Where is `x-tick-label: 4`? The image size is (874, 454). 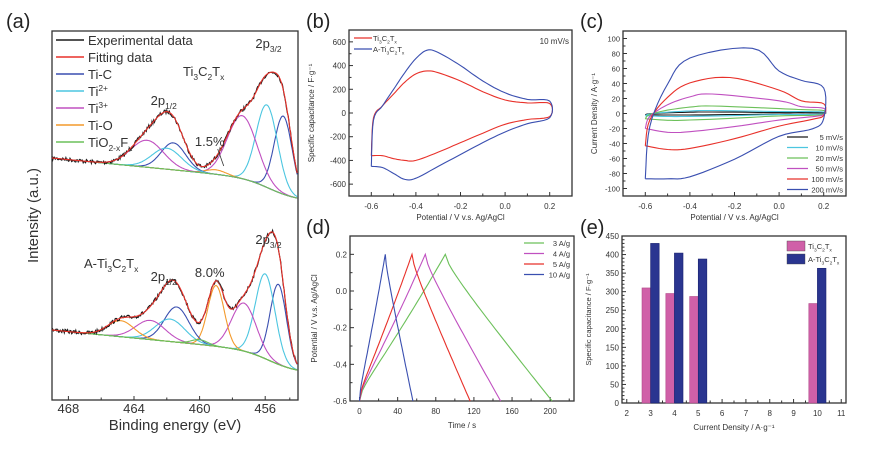
x-tick-label: 4 is located at coordinates (674, 413).